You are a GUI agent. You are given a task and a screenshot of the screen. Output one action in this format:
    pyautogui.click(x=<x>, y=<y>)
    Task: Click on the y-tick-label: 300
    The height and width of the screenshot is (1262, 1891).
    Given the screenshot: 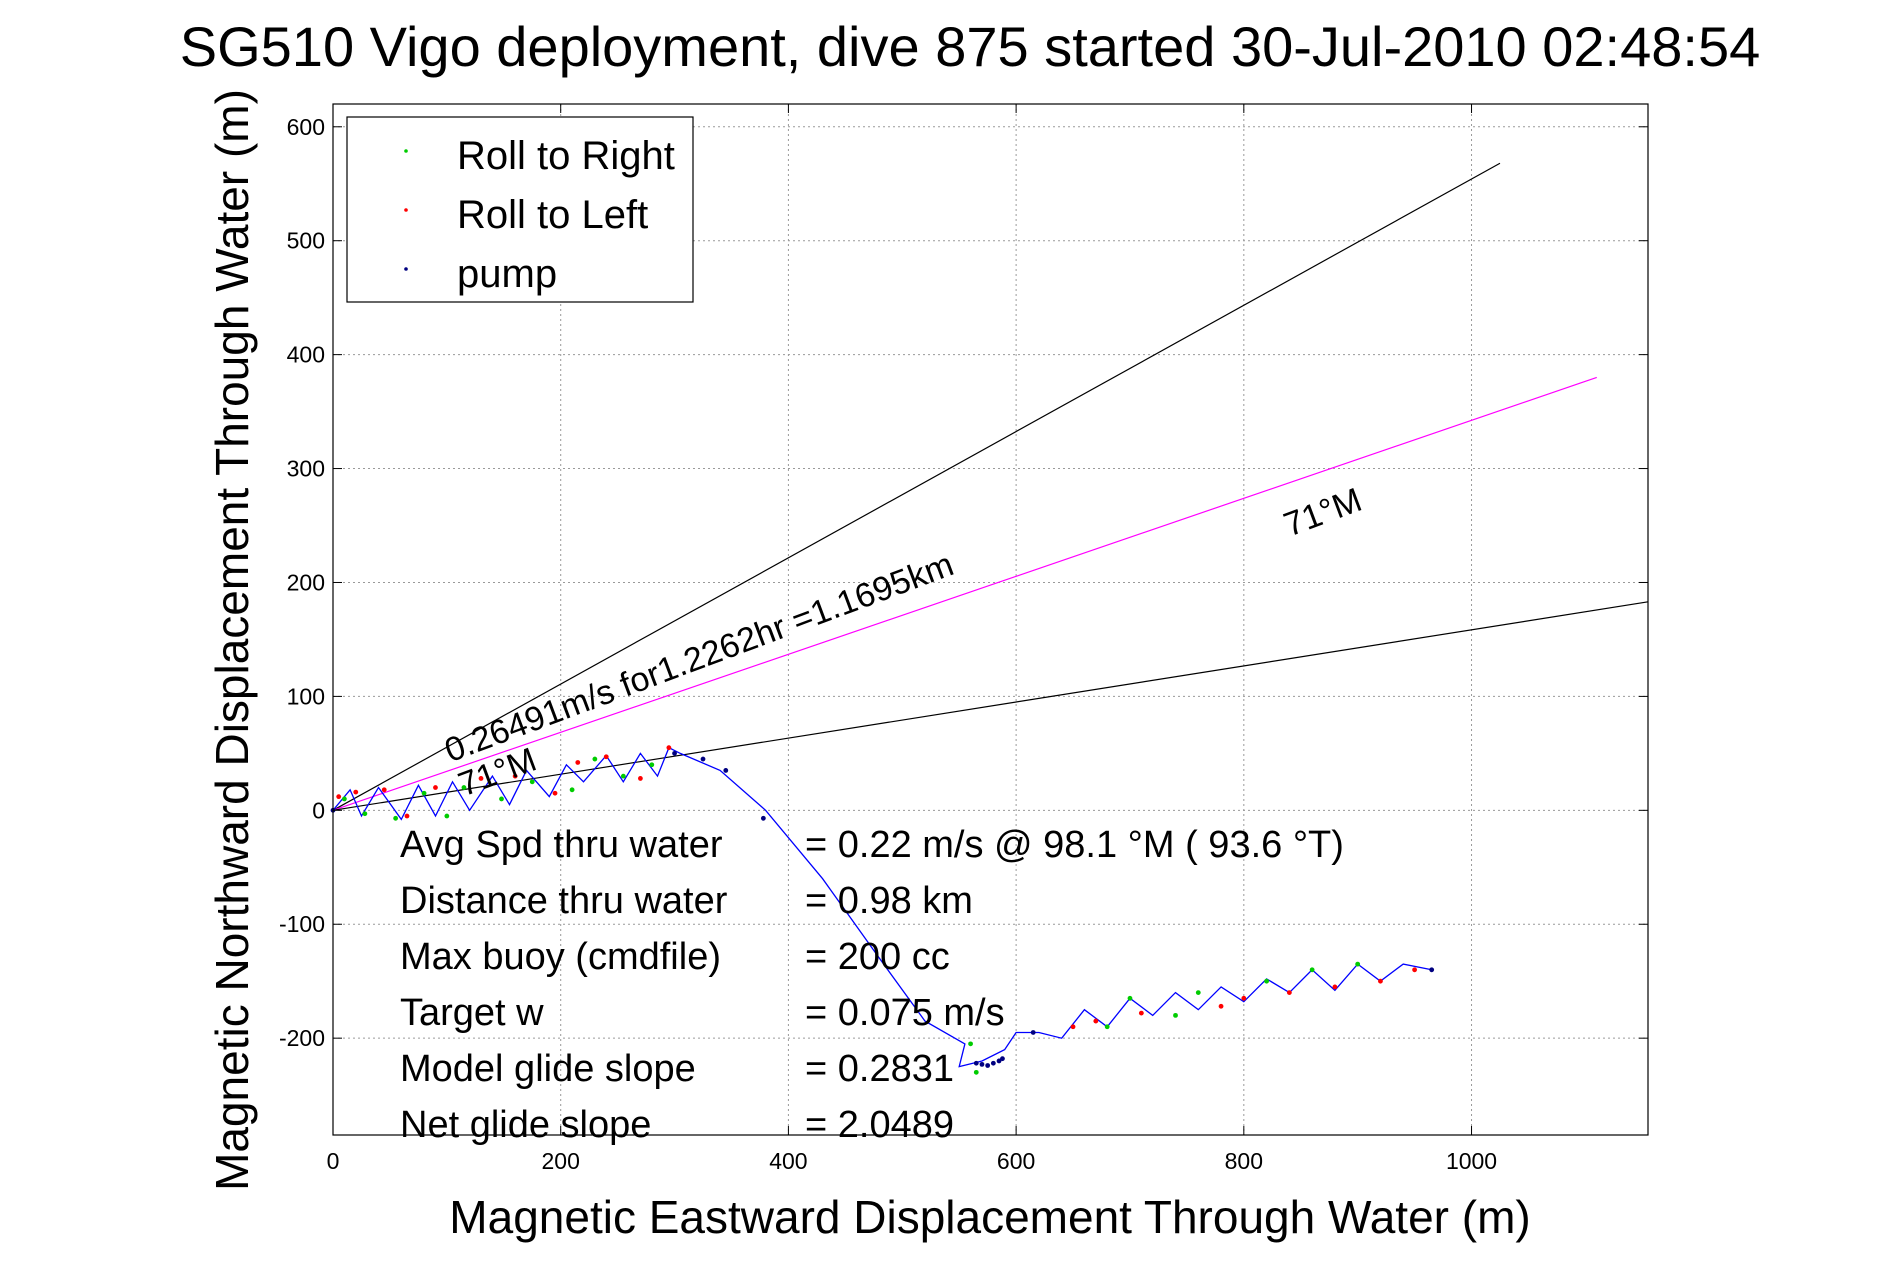 What is the action you would take?
    pyautogui.click(x=306, y=469)
    